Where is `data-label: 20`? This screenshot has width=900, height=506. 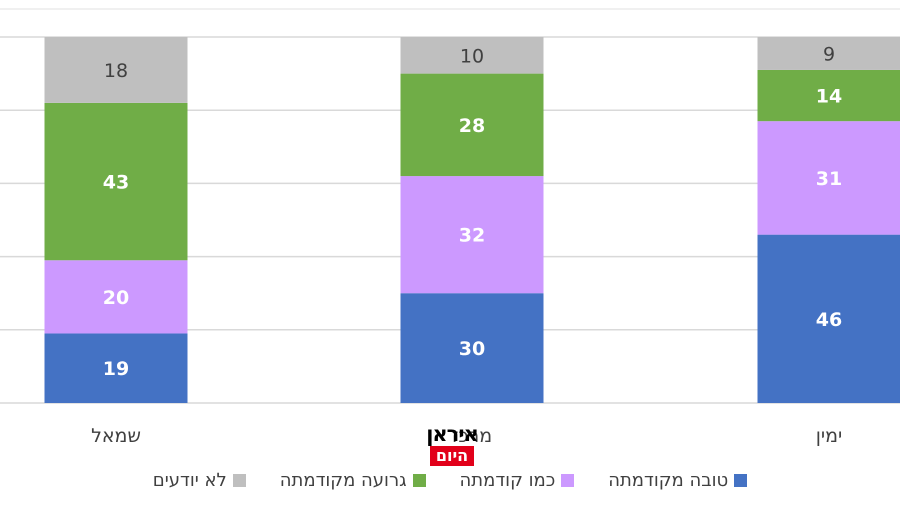
data-label: 20 is located at coordinates (116, 298).